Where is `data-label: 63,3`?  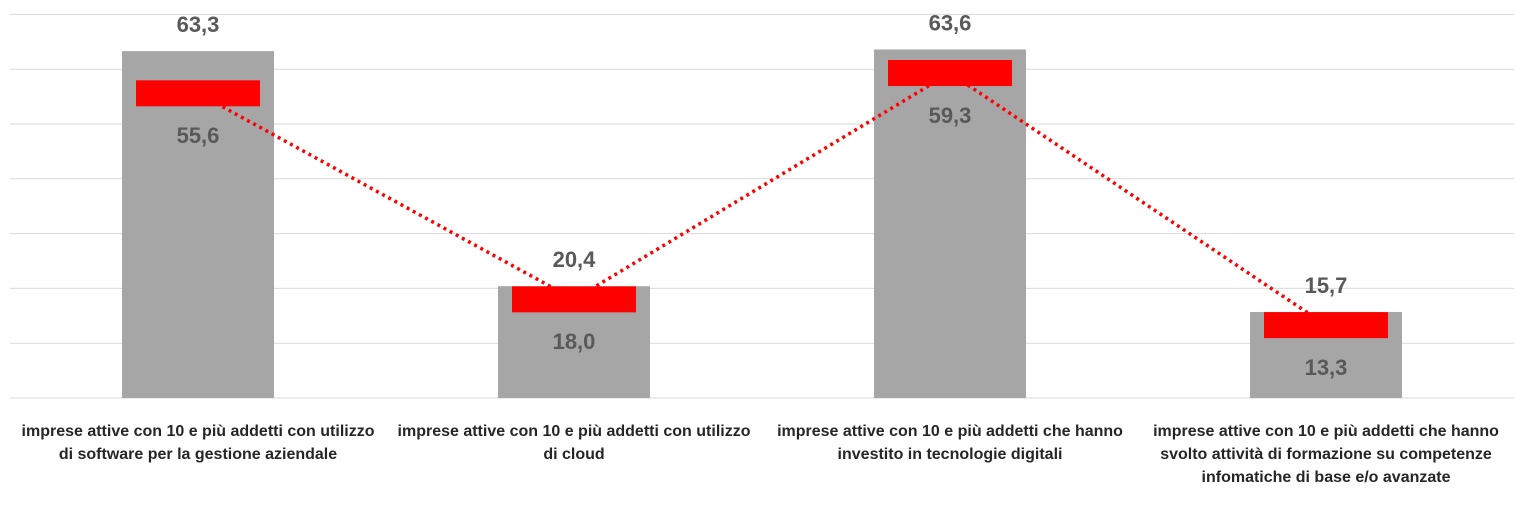 data-label: 63,3 is located at coordinates (198, 24).